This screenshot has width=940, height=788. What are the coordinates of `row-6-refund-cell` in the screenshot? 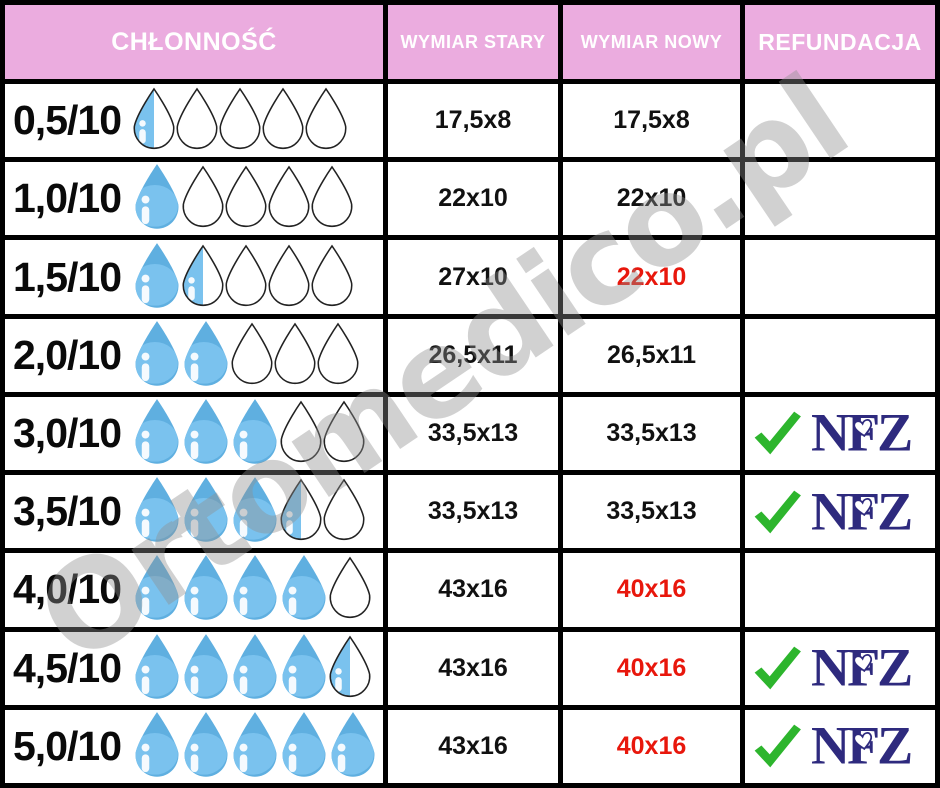 It's located at (840, 590).